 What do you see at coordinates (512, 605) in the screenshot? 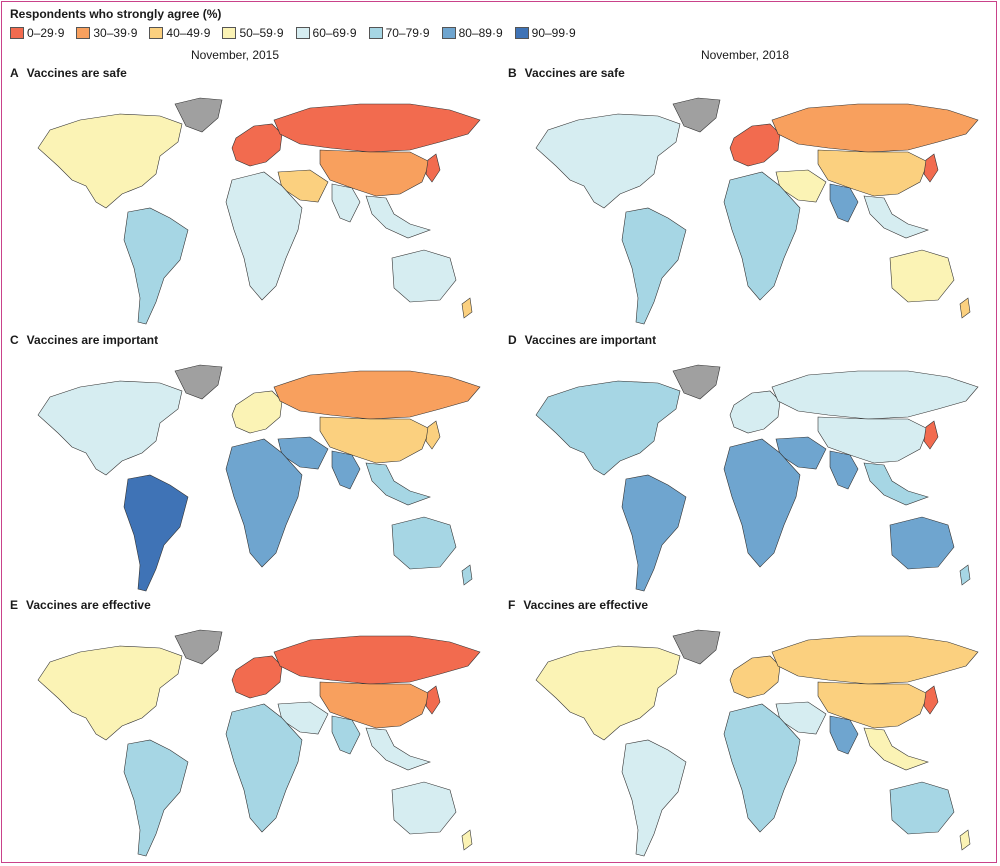
I see `panel-letter: F` at bounding box center [512, 605].